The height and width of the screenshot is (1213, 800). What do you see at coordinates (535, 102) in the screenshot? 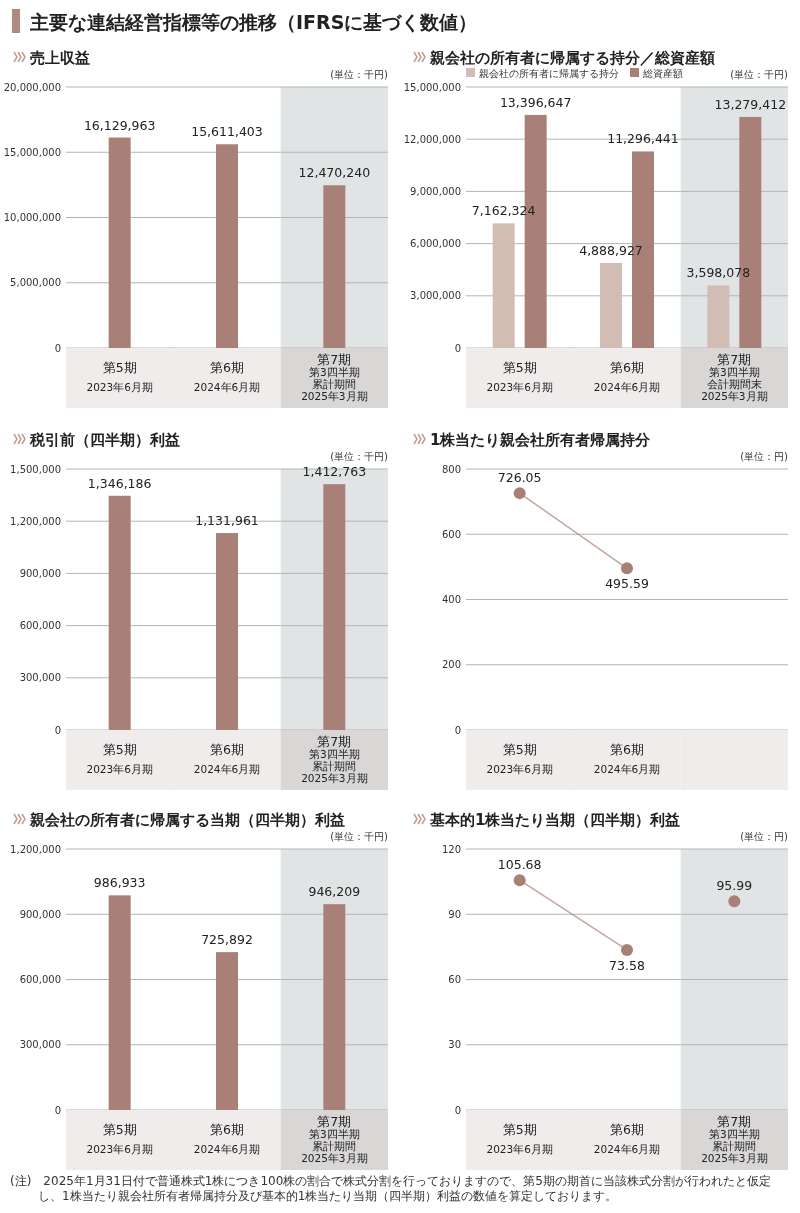
I see `data-label: 13,396,647` at bounding box center [535, 102].